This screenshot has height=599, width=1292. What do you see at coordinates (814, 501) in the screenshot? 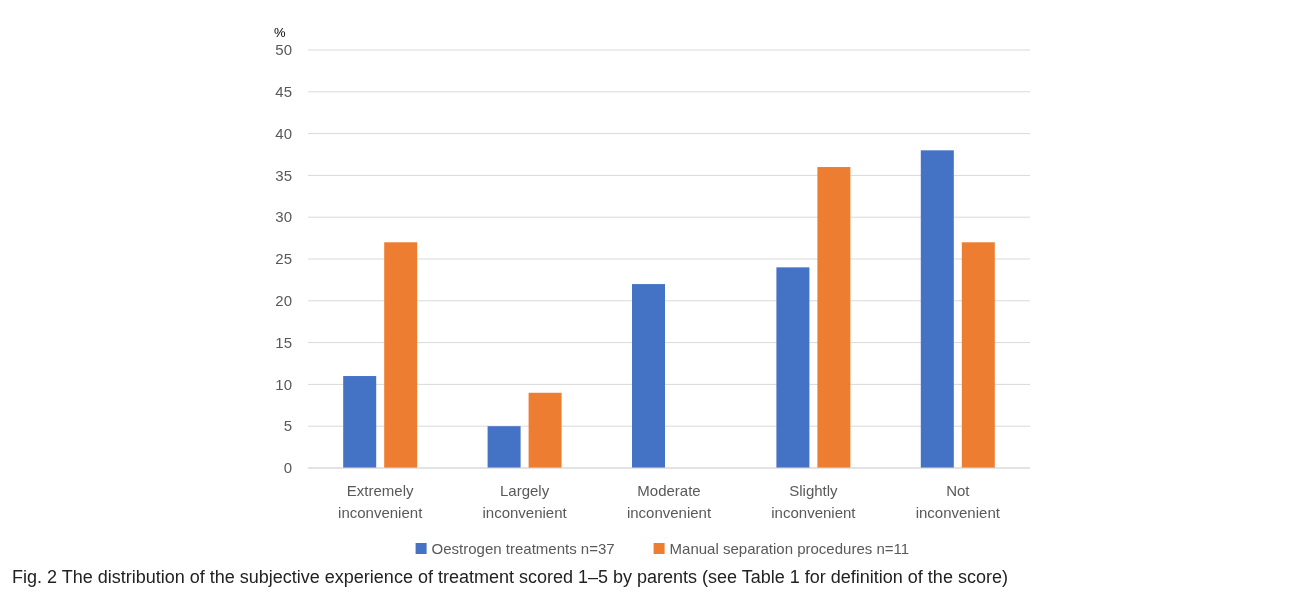
I see `x-tick-label: Slightly inconvenient` at bounding box center [814, 501].